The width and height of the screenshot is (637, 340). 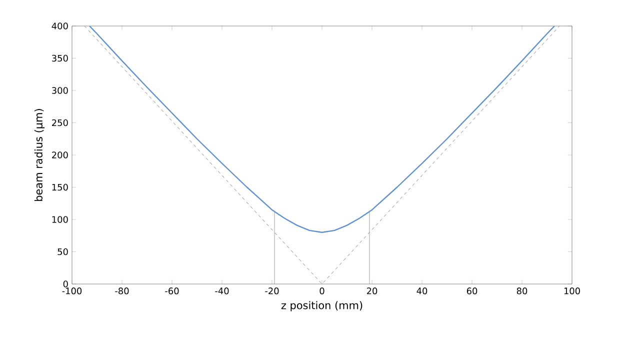 What do you see at coordinates (60, 26) in the screenshot?
I see `y-tick-label: 400` at bounding box center [60, 26].